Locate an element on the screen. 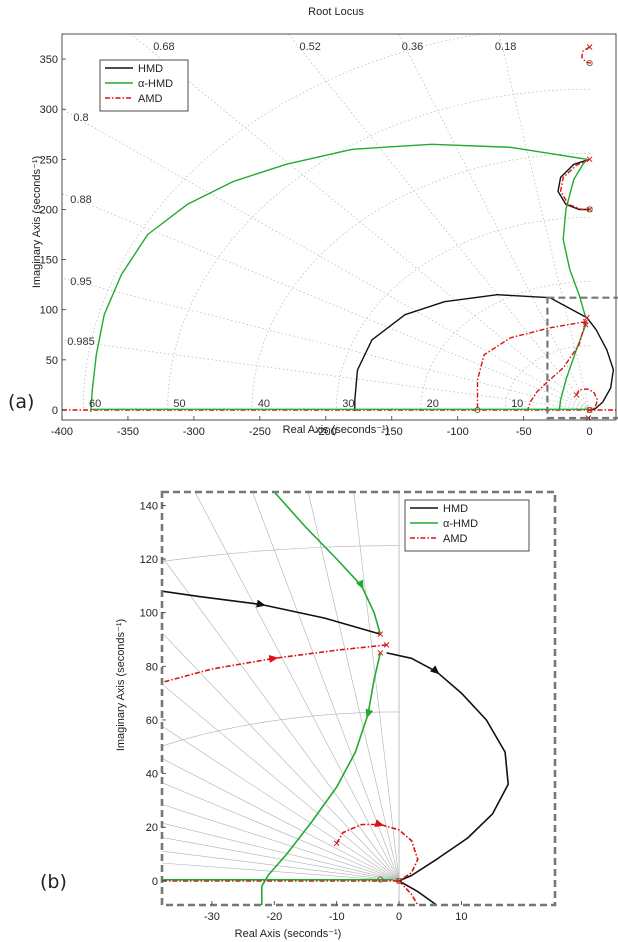 This screenshot has height=942, width=618. y-tick-label: 80 is located at coordinates (152, 667).